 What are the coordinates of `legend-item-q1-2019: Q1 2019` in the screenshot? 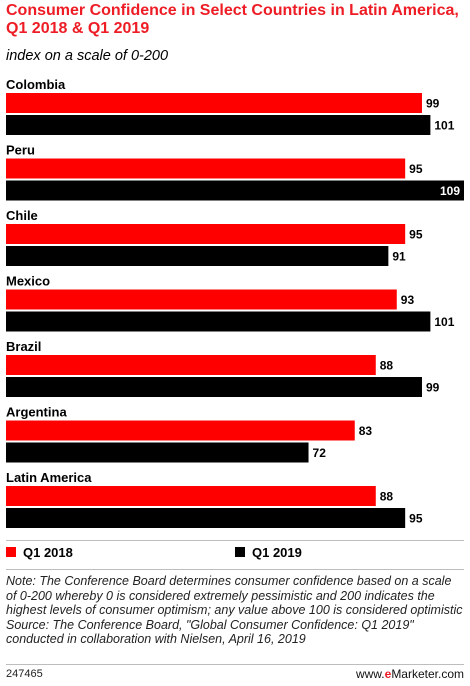 It's located at (268, 552).